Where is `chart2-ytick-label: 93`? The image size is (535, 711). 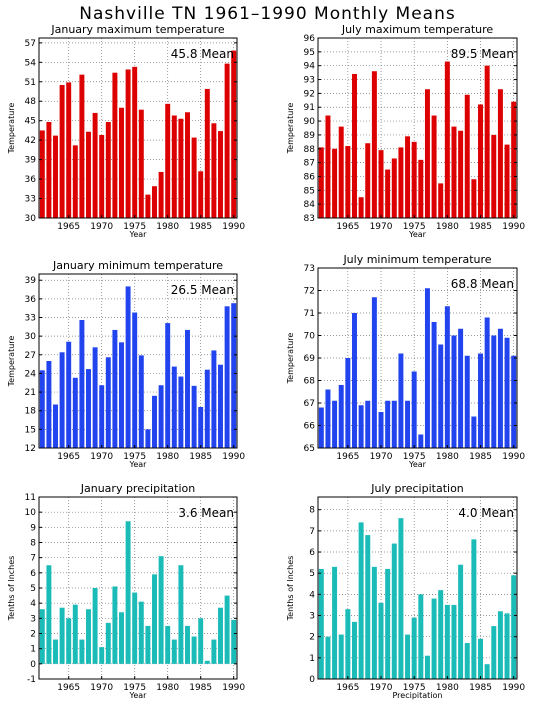
chart2-ytick-label: 93 is located at coordinates (309, 81).